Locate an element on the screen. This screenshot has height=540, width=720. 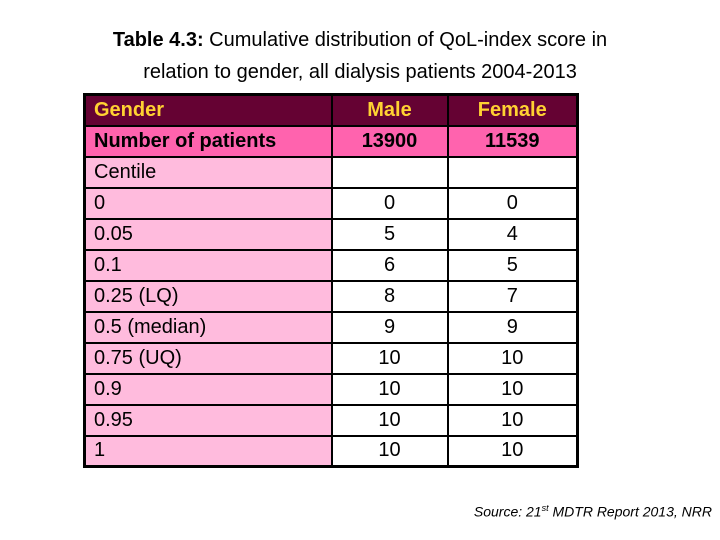
patients-female-count-cell: 11539 is located at coordinates (512, 141).